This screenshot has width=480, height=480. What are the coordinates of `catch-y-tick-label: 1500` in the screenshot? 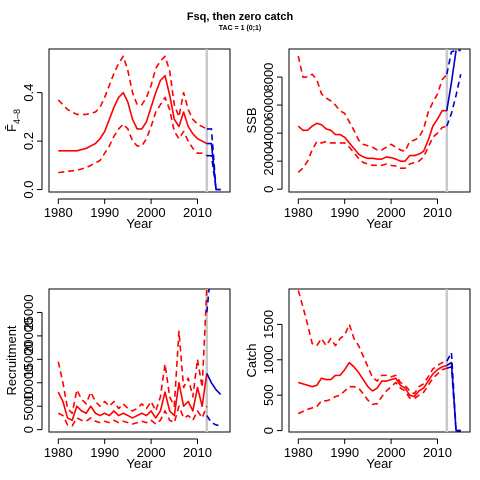 It's located at (268, 324).